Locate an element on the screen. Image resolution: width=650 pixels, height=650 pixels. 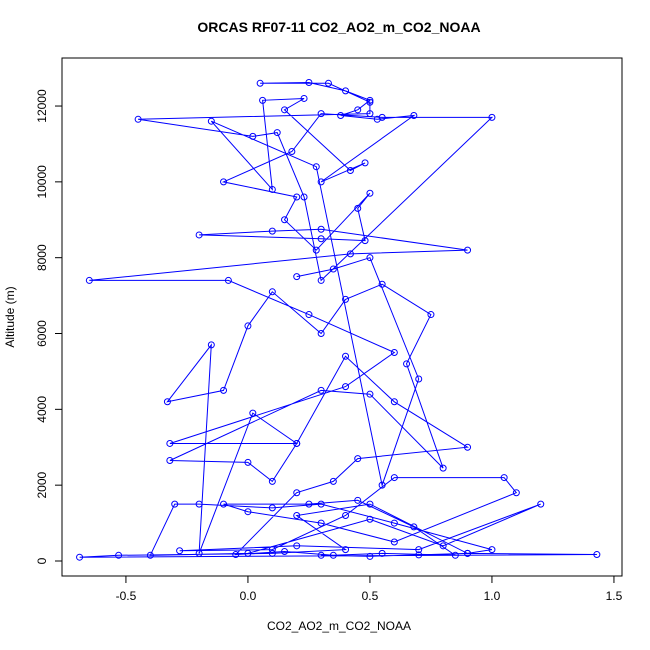
chart-title: ORCAS RF07-11 CO2_AO2_m_CO2_NOAA is located at coordinates (338, 27).